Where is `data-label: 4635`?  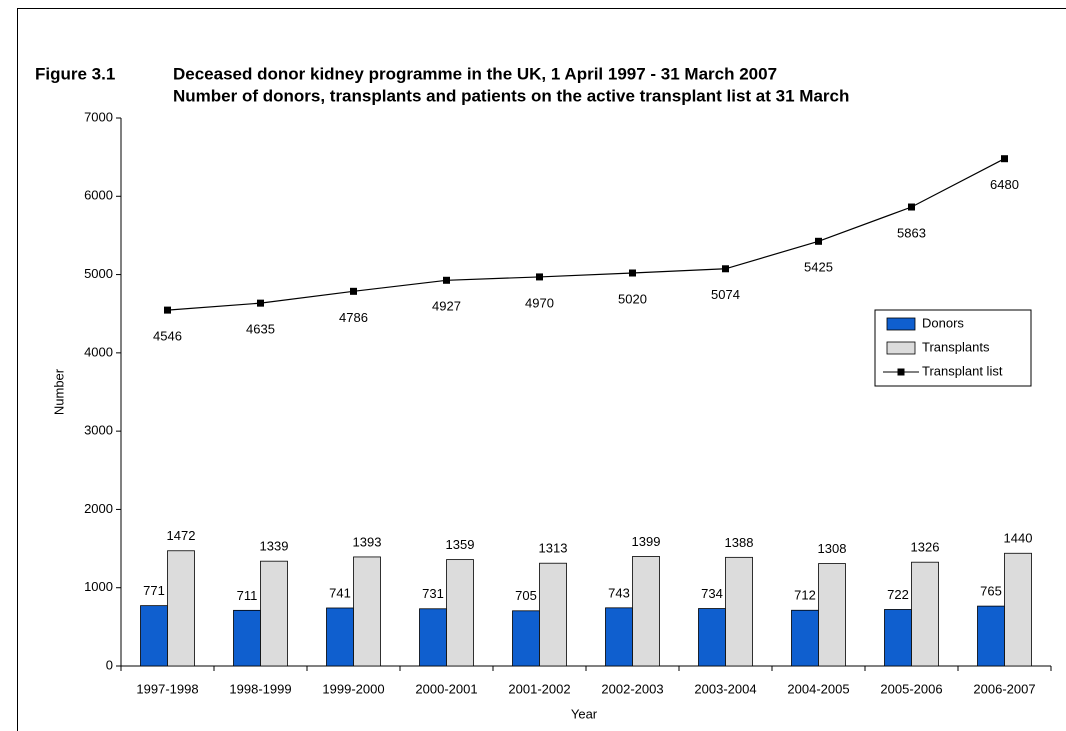 data-label: 4635 is located at coordinates (260, 329).